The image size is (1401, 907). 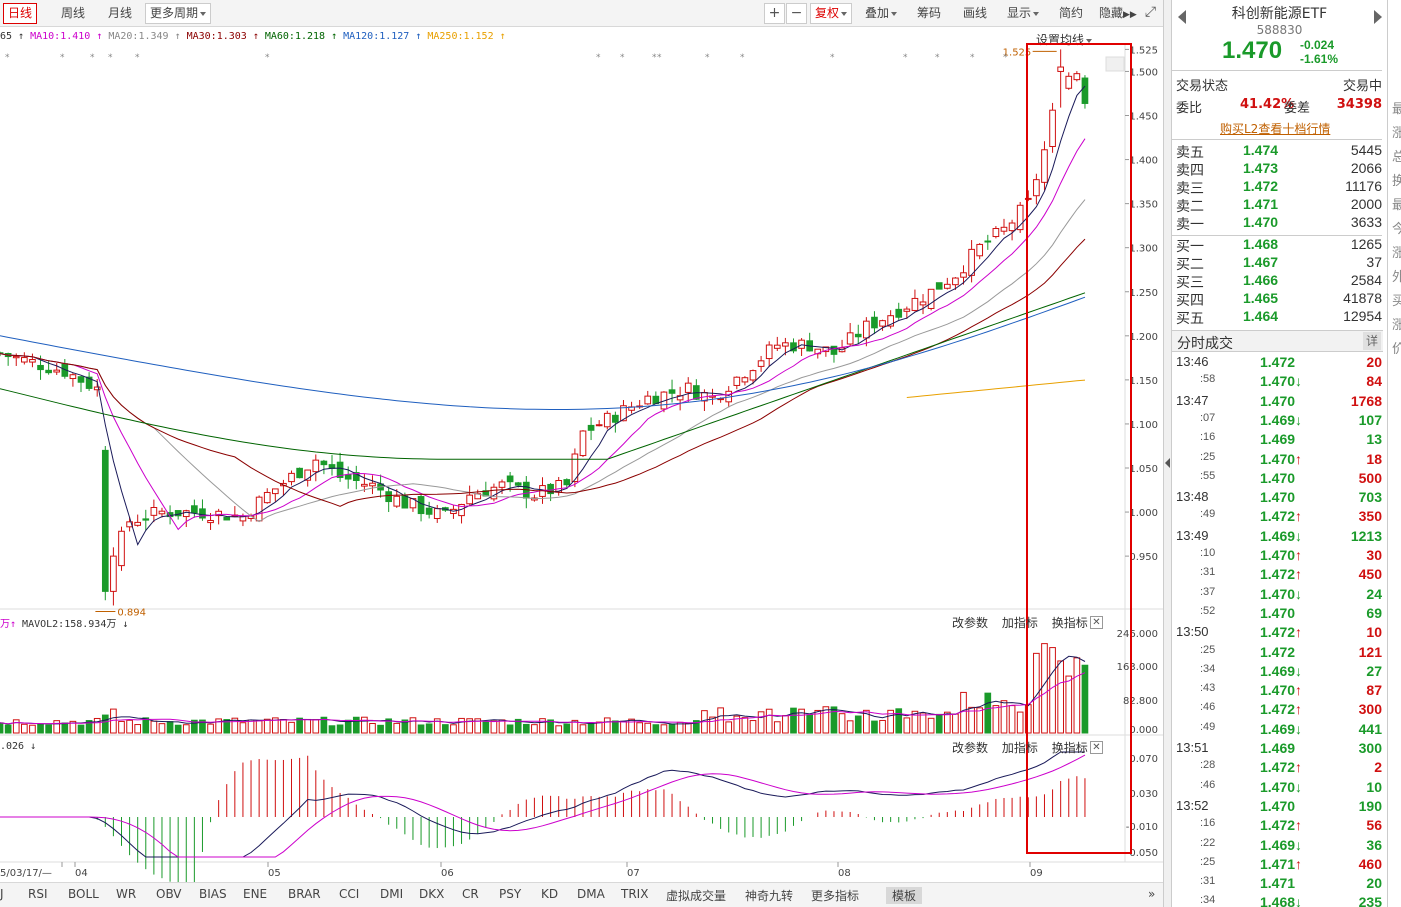 What do you see at coordinates (774, 13) in the screenshot?
I see `zoom-in-icon: +` at bounding box center [774, 13].